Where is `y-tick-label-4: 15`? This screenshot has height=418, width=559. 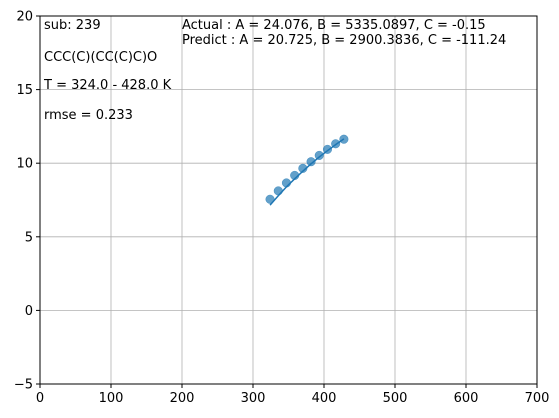 y-tick-label-4: 15 is located at coordinates (24, 90).